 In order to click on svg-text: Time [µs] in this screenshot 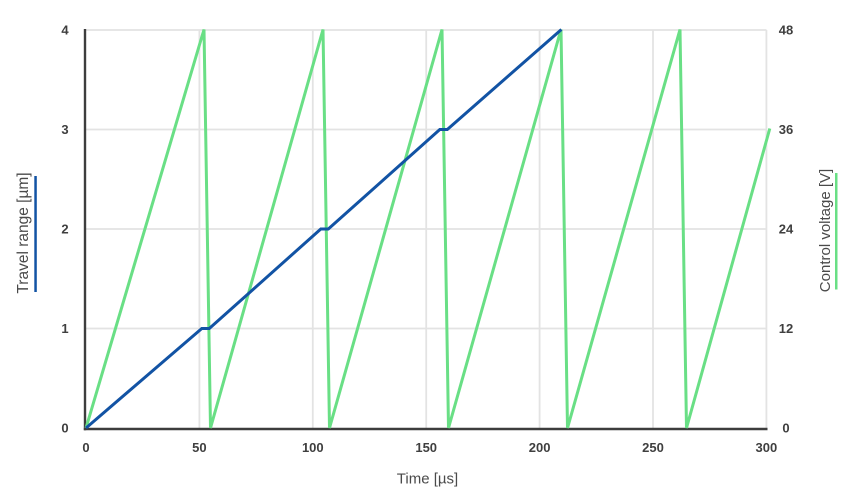, I will do `click(427, 479)`.